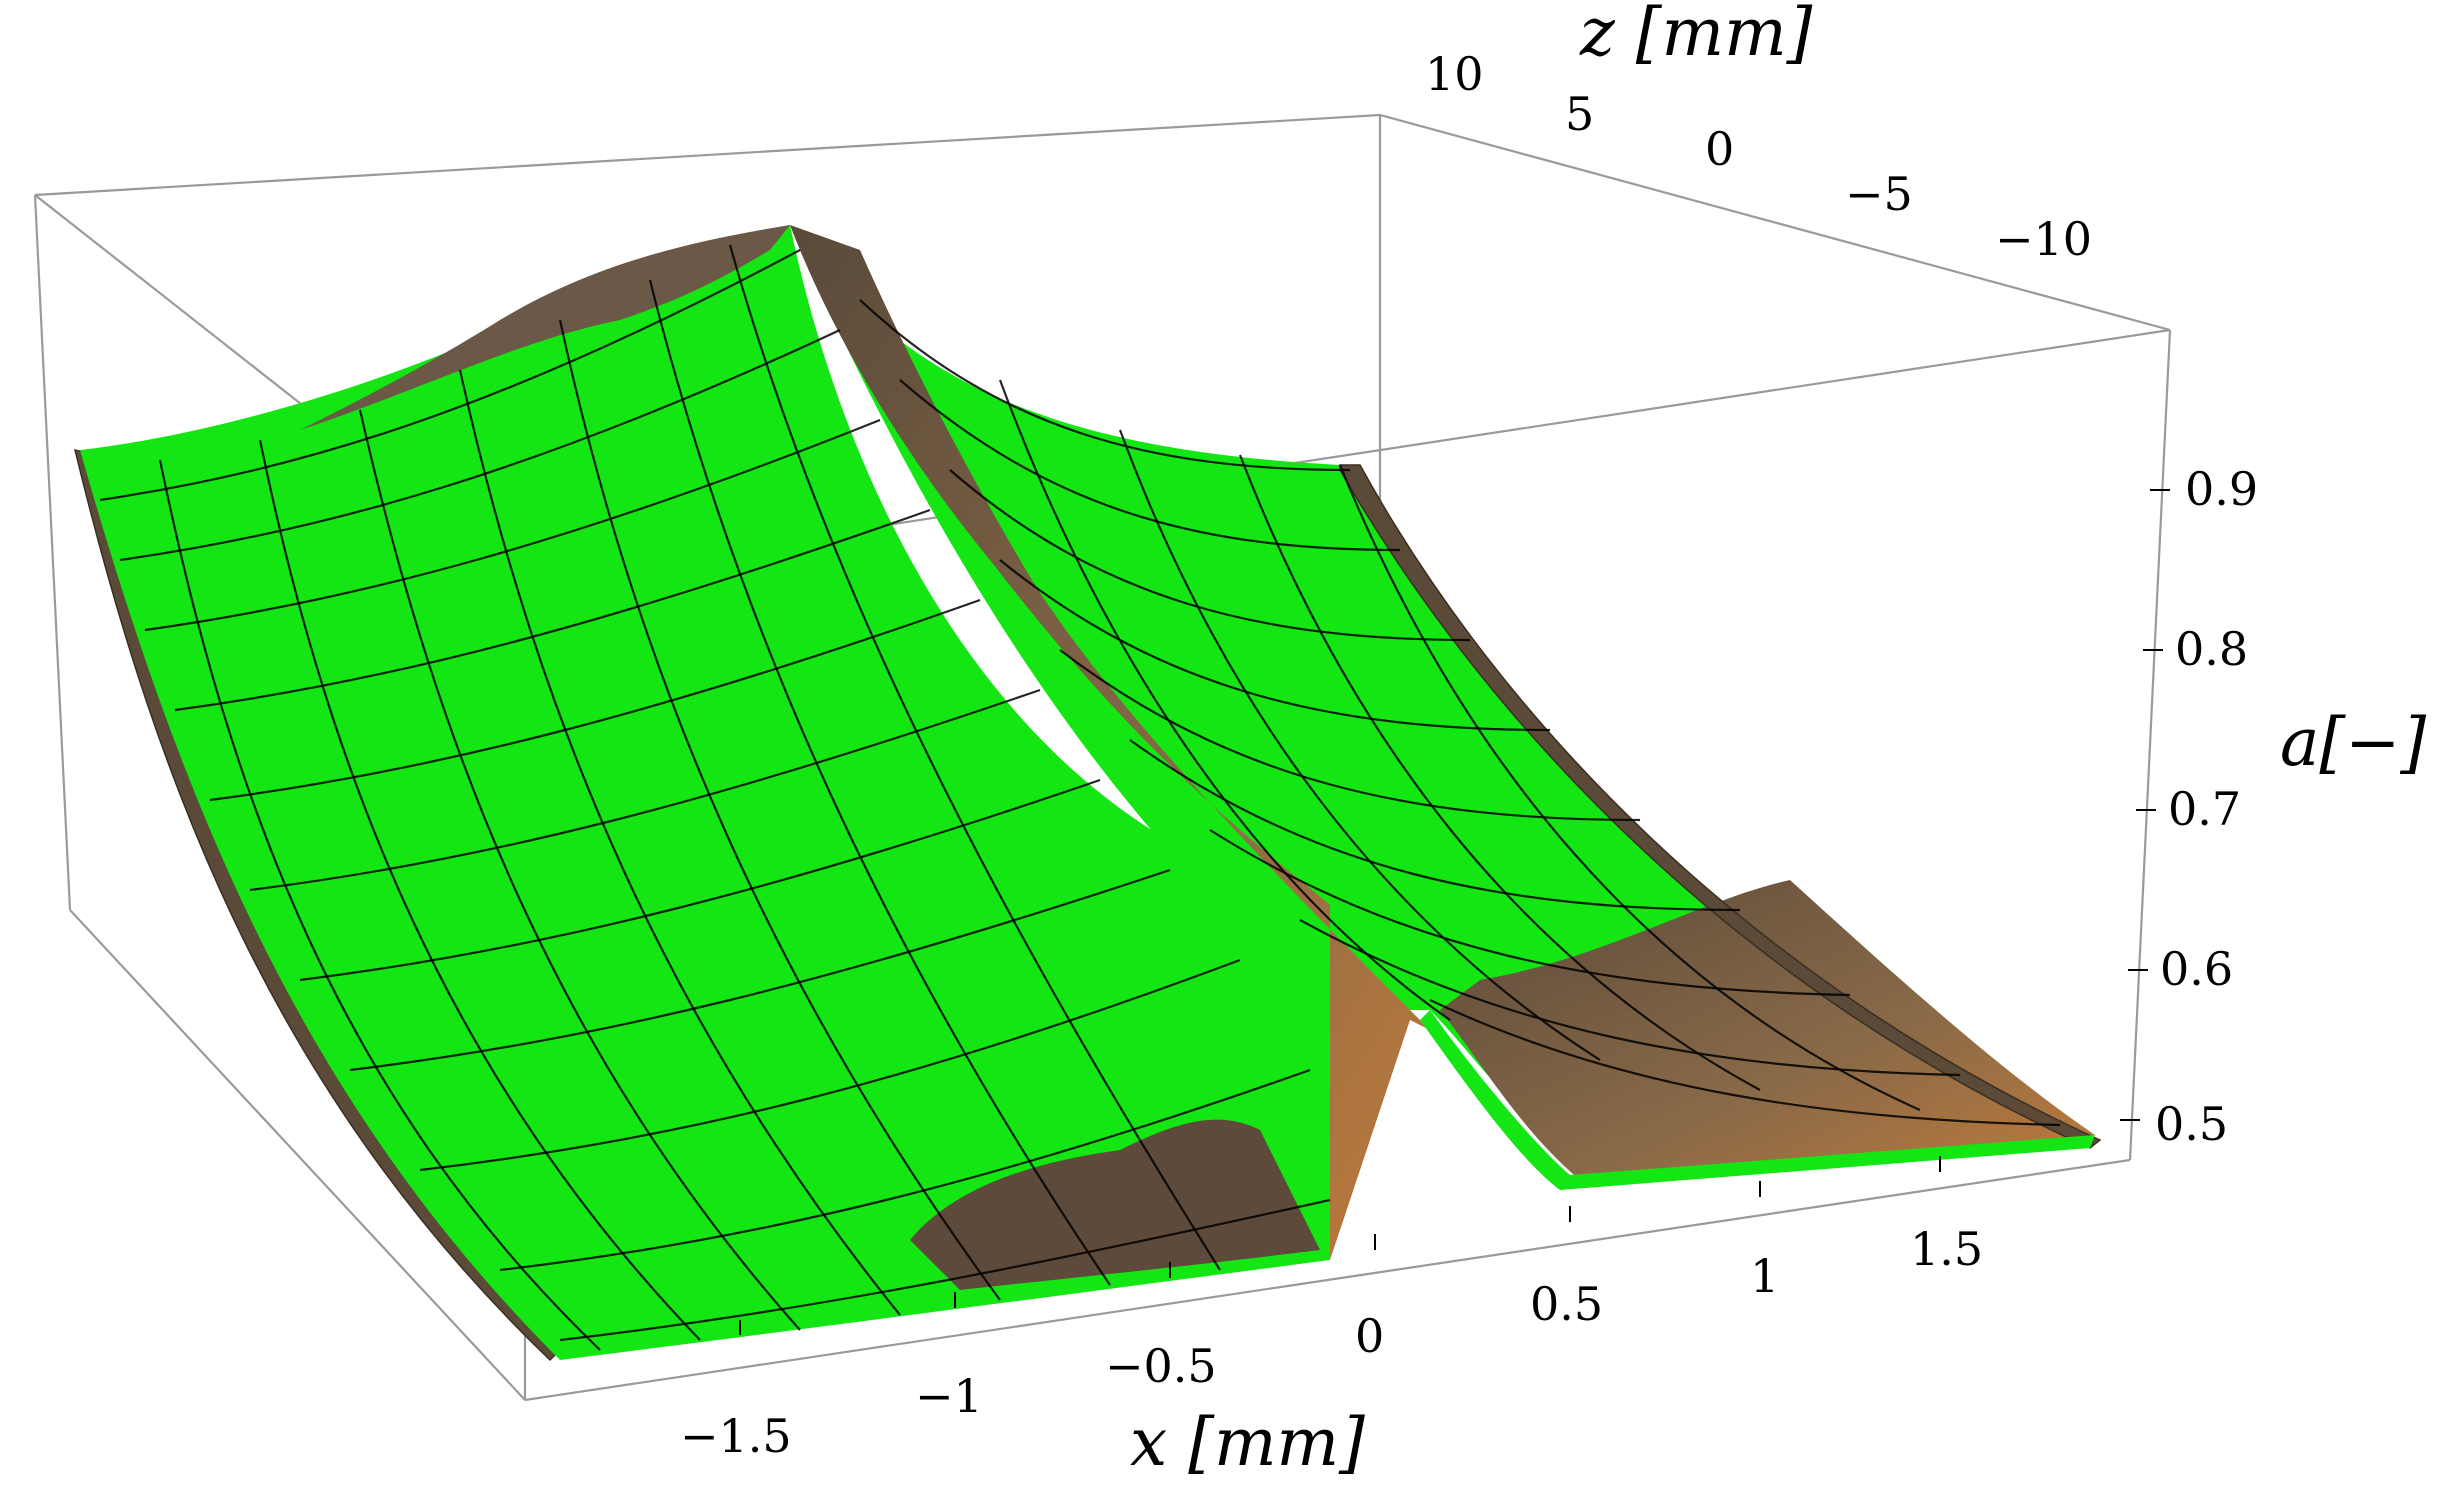 The image size is (2437, 1502). Describe the element at coordinates (949, 1396) in the screenshot. I see `x-tick-label: −1` at that location.